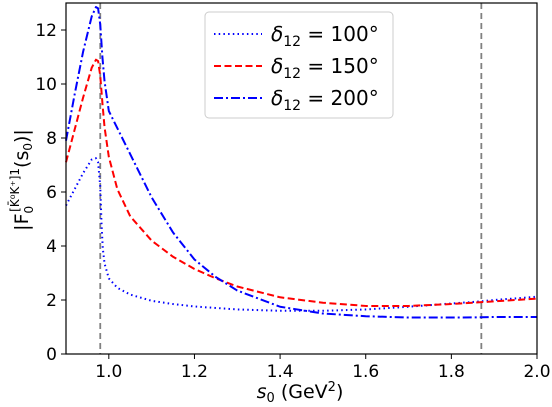 The width and height of the screenshot is (552, 407). What do you see at coordinates (22, 180) in the screenshot?
I see `y-axis-label: |F0[K̄⁰K⁺]1(s0)|` at bounding box center [22, 180].